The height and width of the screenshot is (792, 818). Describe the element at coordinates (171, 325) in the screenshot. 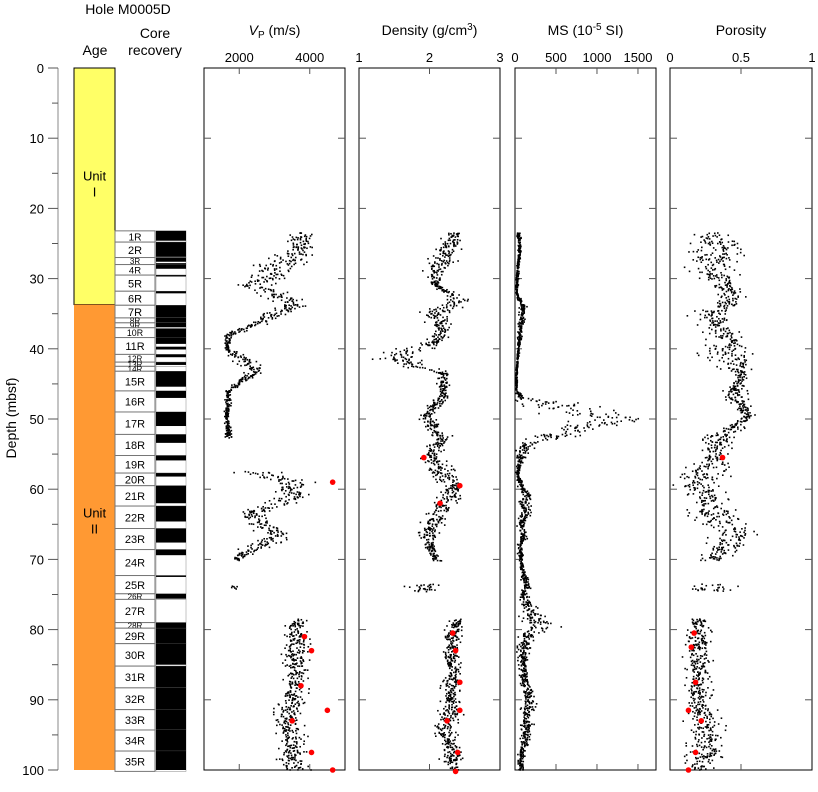

I see `recovered-interval` at that location.